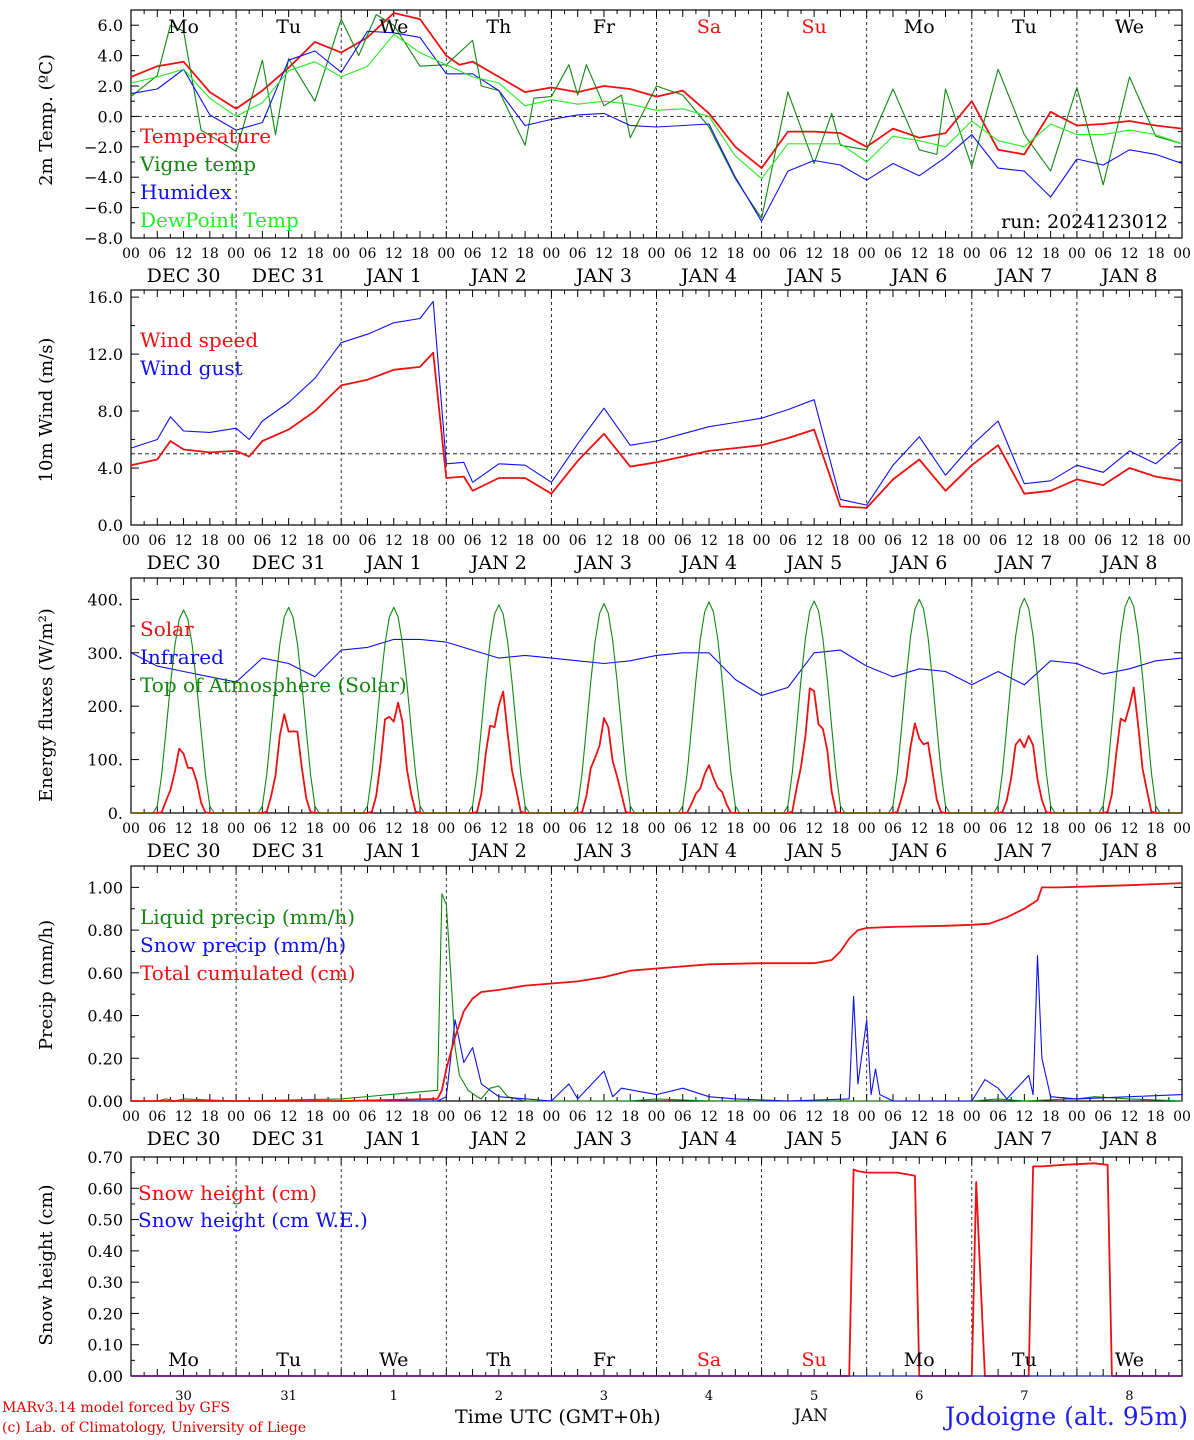 This screenshot has height=1440, width=1194. I want to click on y-tick-label: 0.20, so click(105, 1058).